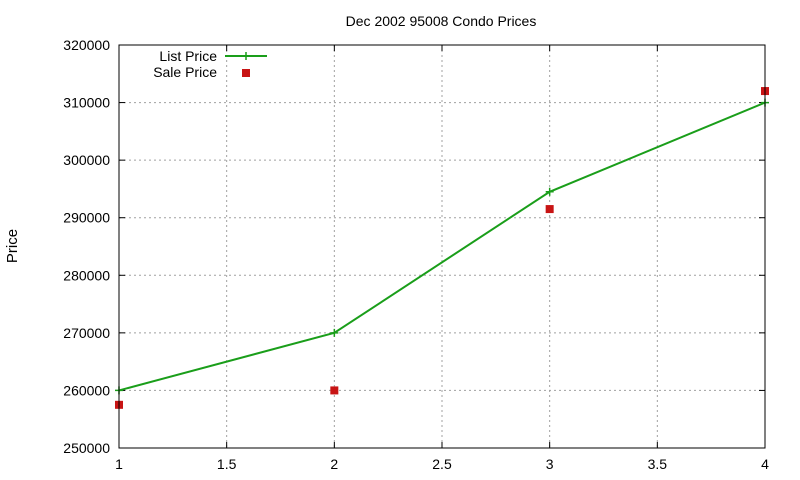 The width and height of the screenshot is (800, 480). Describe the element at coordinates (334, 464) in the screenshot. I see `x-tick-label: 2` at that location.